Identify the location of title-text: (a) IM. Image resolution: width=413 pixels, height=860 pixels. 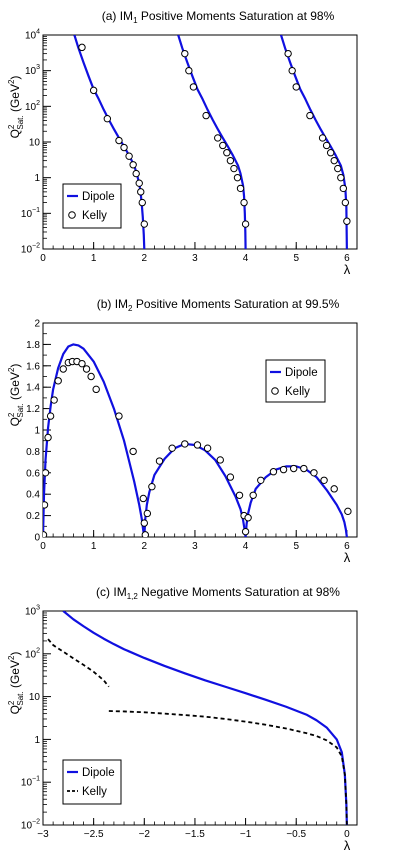
(117, 16).